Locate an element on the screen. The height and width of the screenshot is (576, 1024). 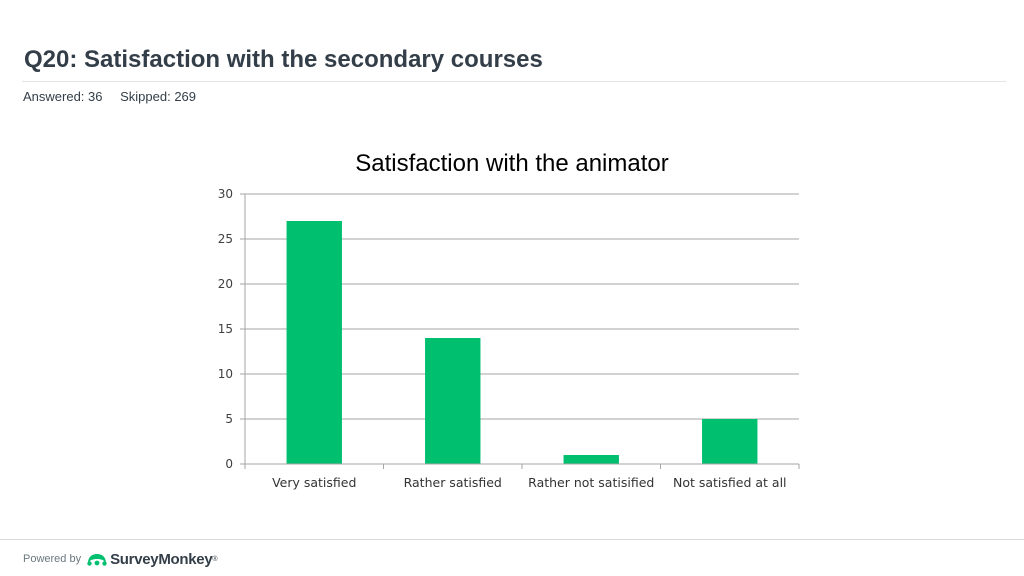
y-tick-label: 30 is located at coordinates (225, 194).